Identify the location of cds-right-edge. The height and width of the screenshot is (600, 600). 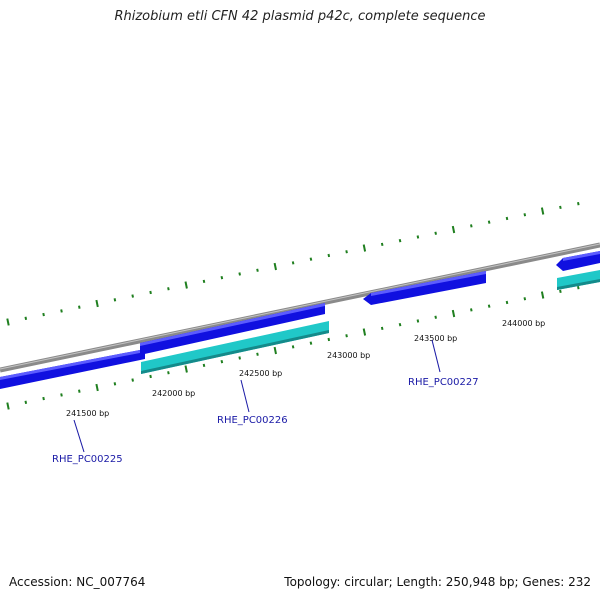
(578, 280).